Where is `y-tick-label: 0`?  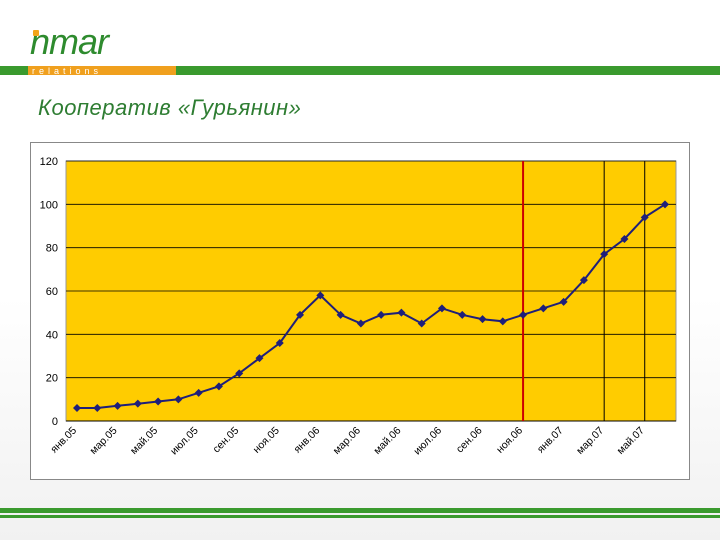 y-tick-label: 0 is located at coordinates (55, 422).